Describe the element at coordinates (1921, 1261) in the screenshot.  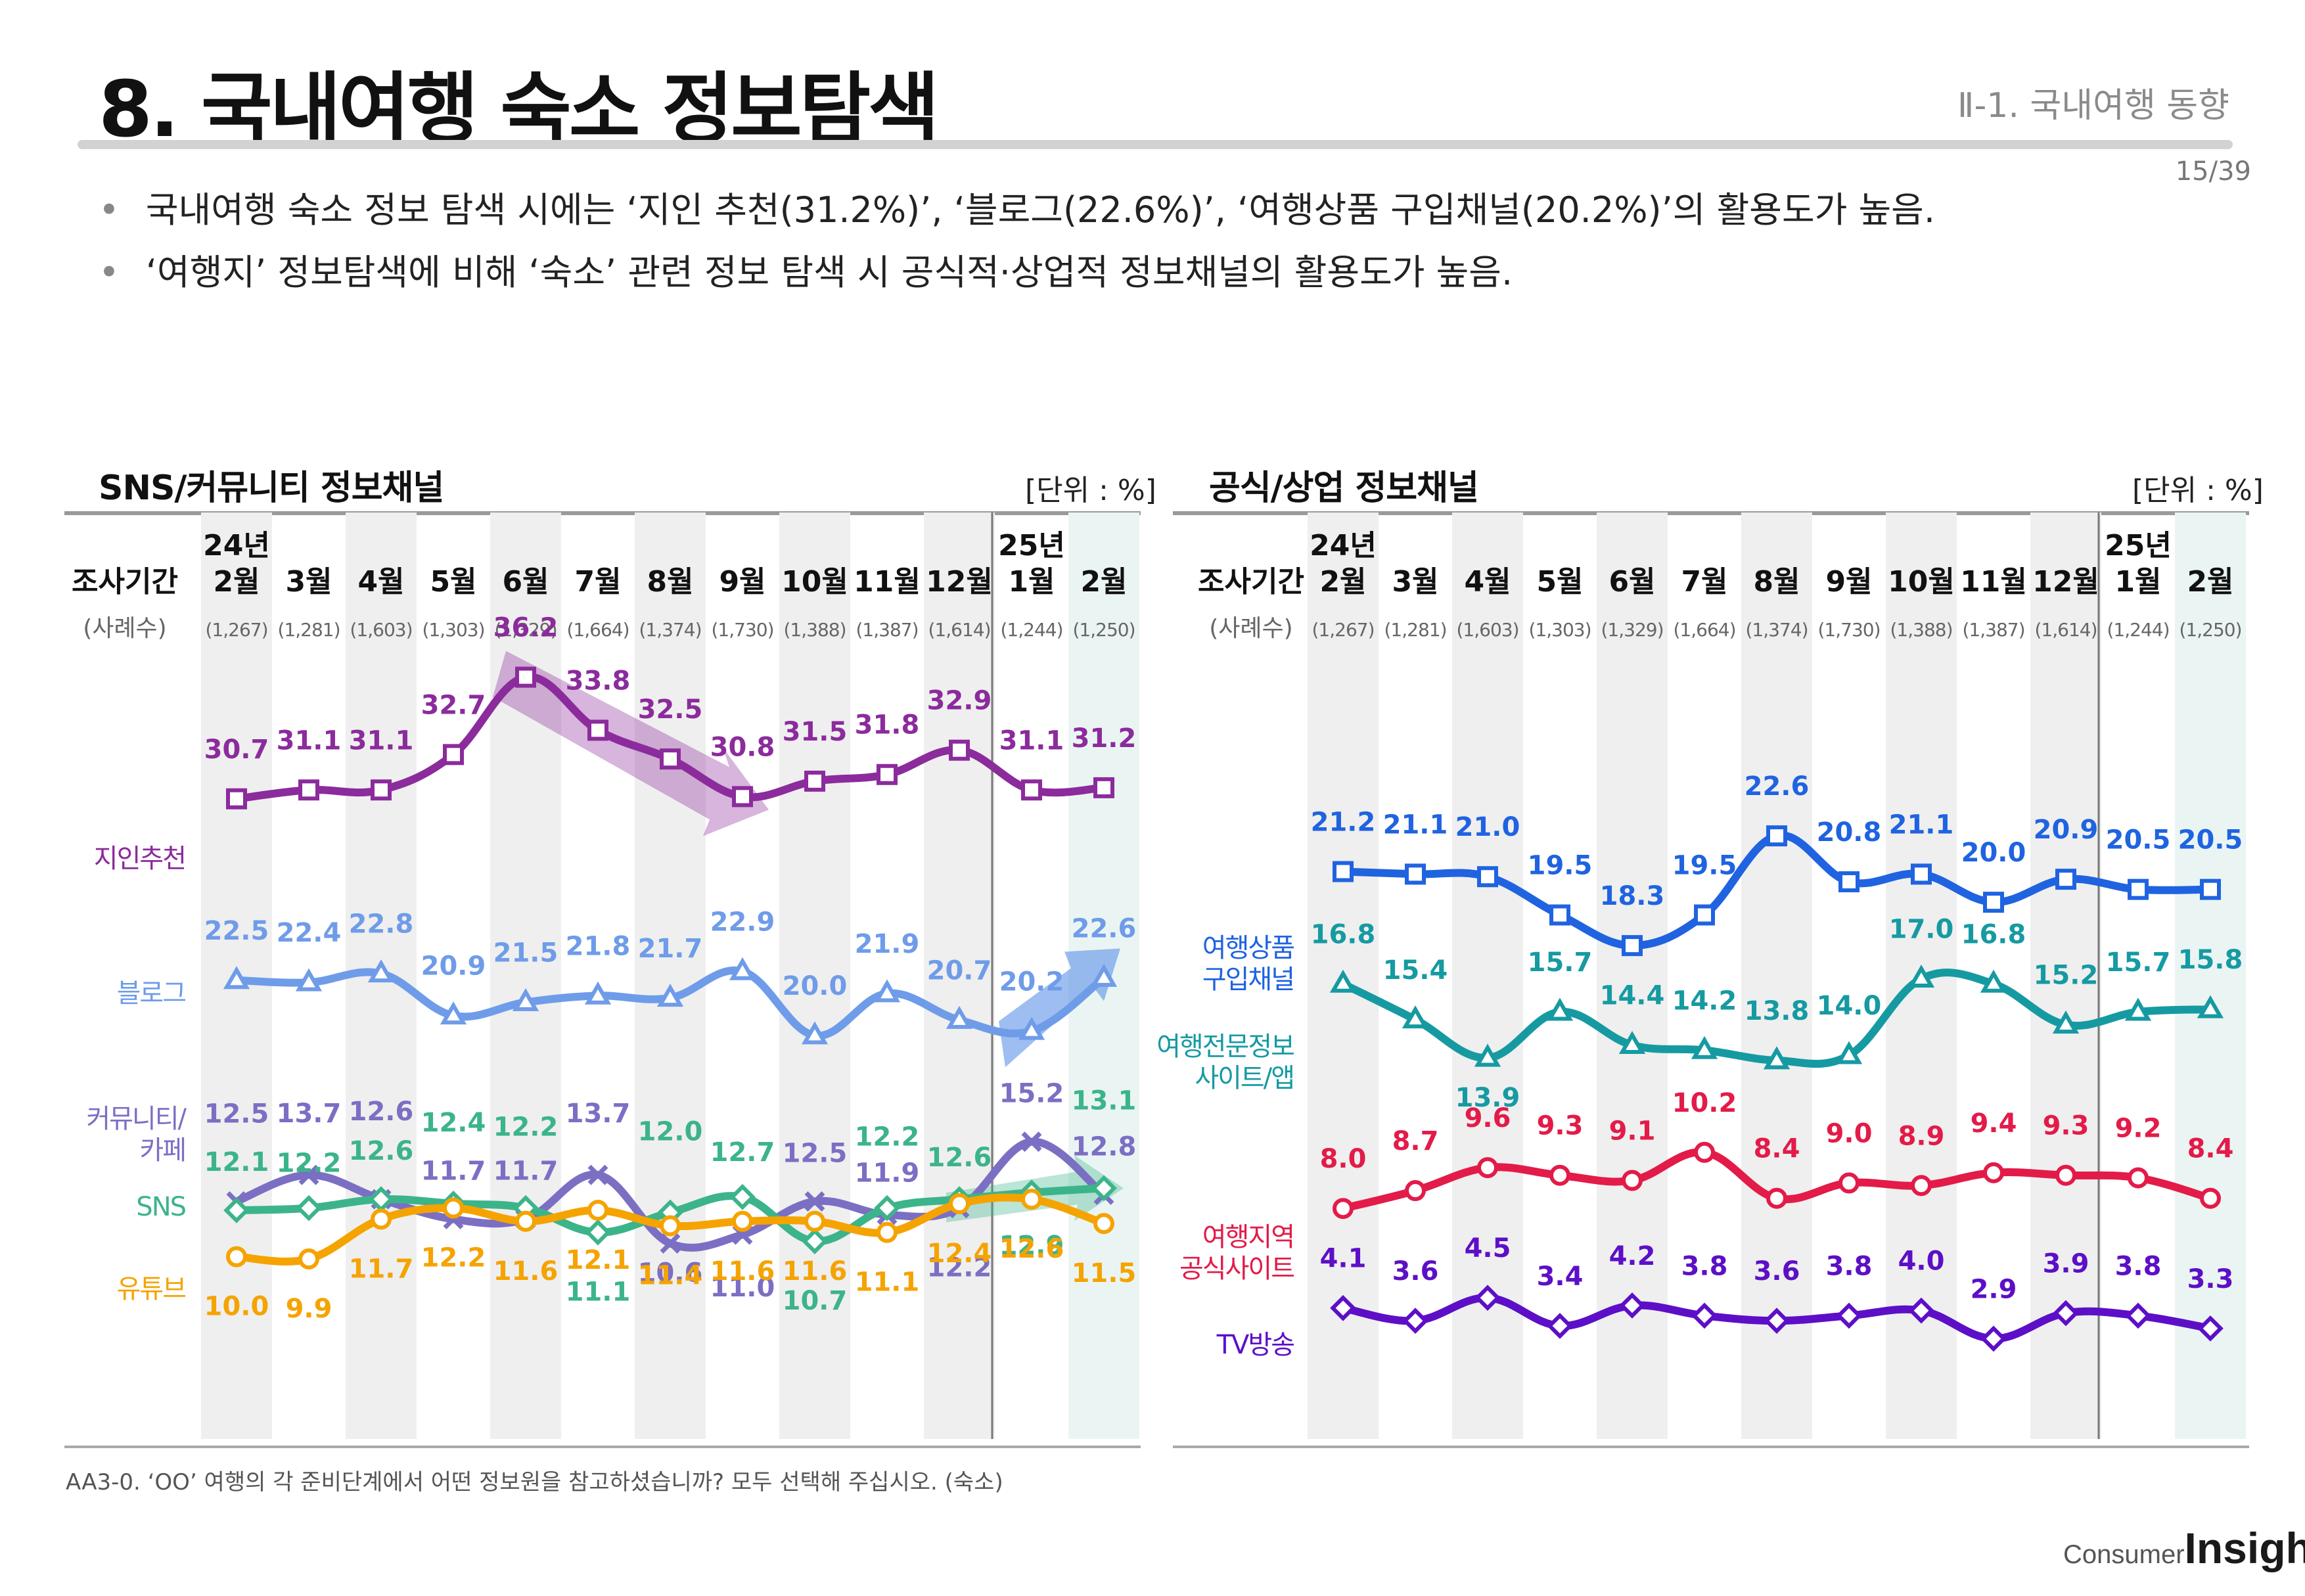
I see `data-label: 4.0` at that location.